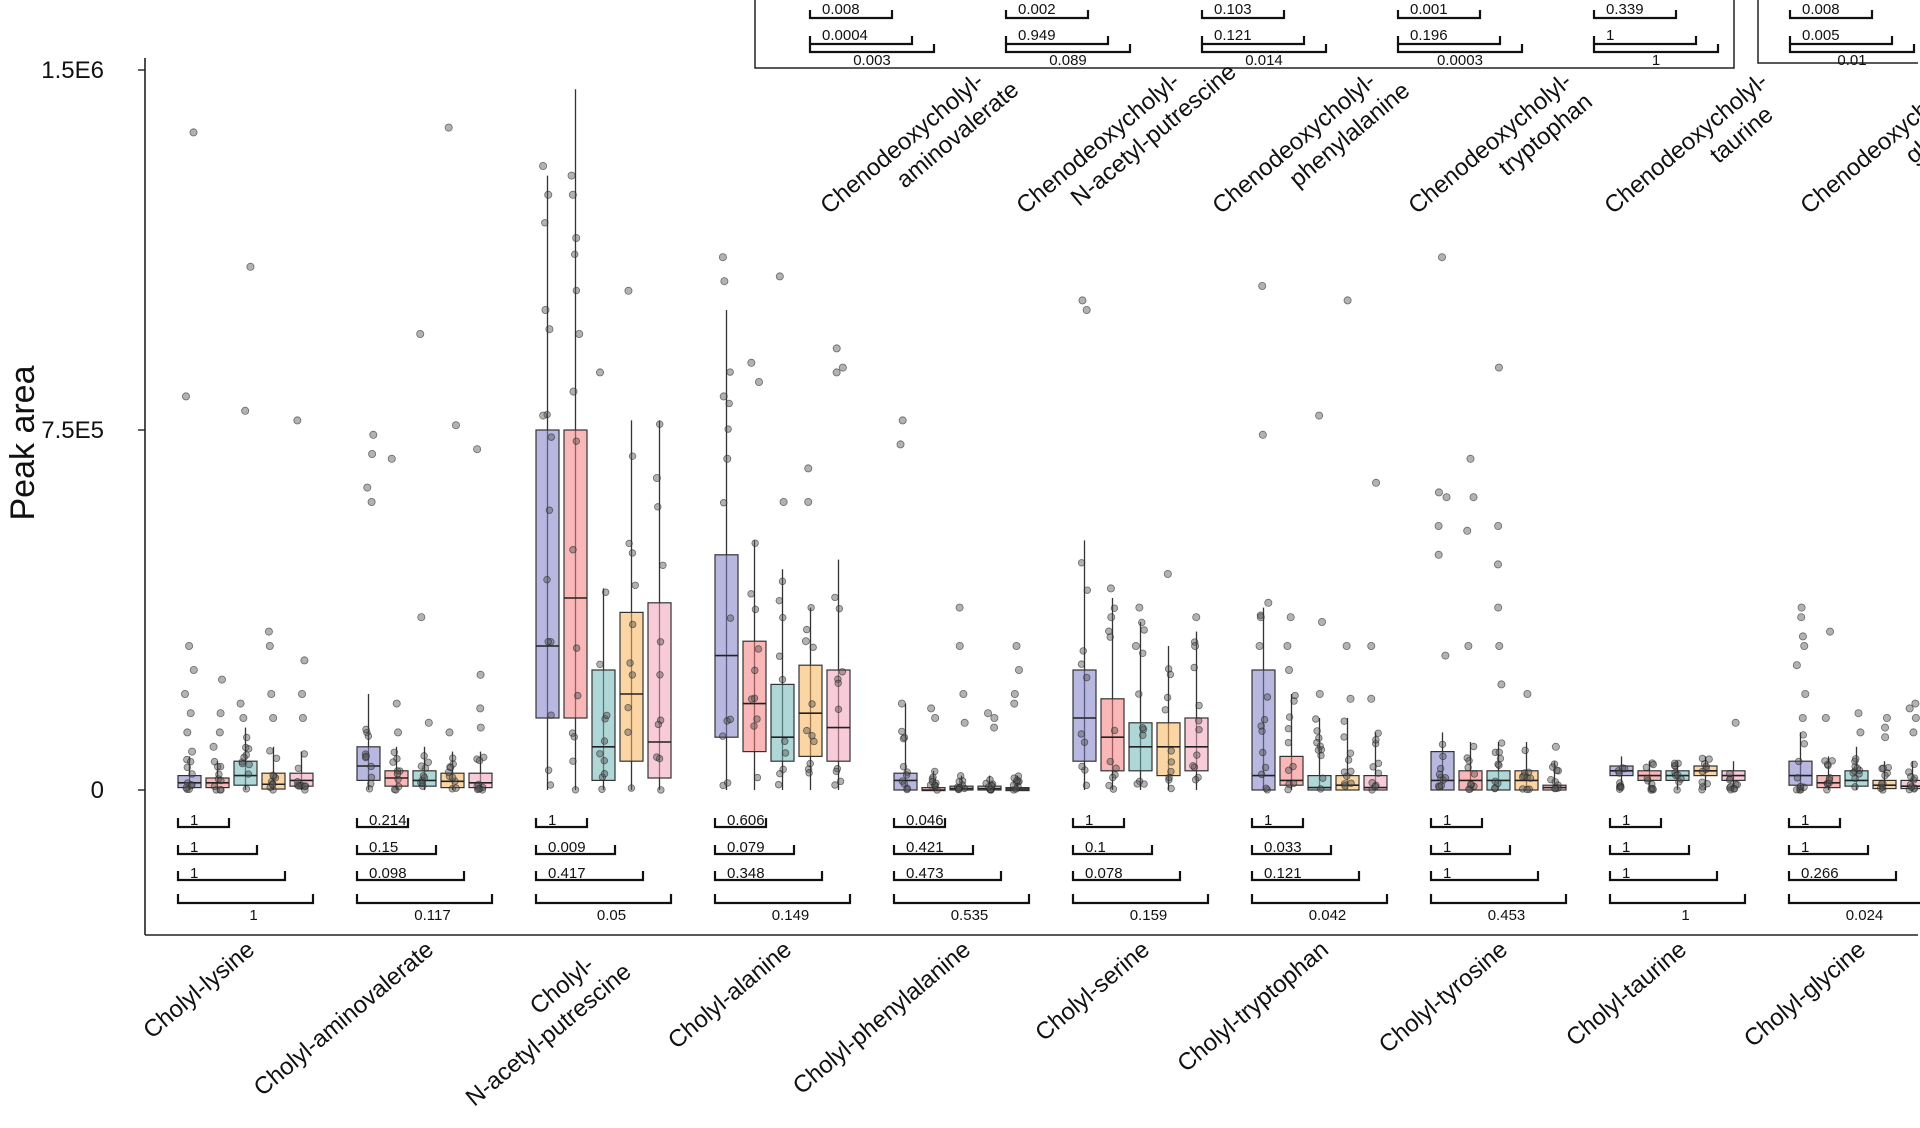 The height and width of the screenshot is (1128, 1920). What do you see at coordinates (371, 612) in the screenshot?
I see `category-group: 0.214 0.15 0.098 0.117 Cholyl-aminovalerate` at bounding box center [371, 612].